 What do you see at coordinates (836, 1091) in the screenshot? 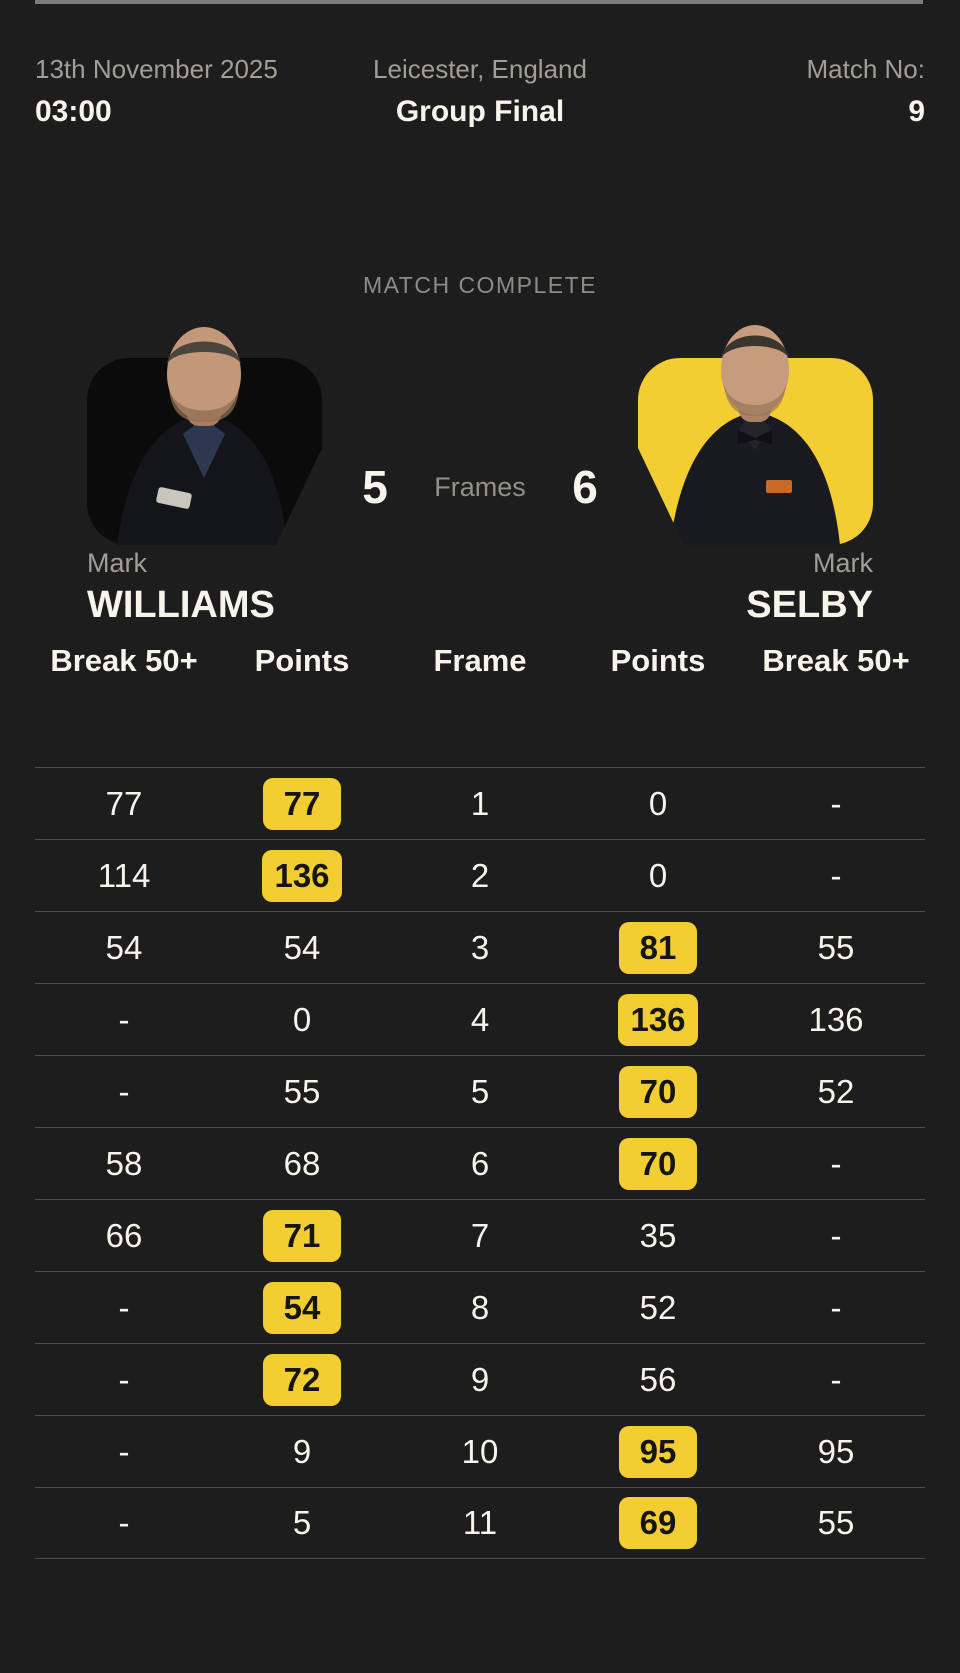
I see `away-break-cell: 52` at bounding box center [836, 1091].